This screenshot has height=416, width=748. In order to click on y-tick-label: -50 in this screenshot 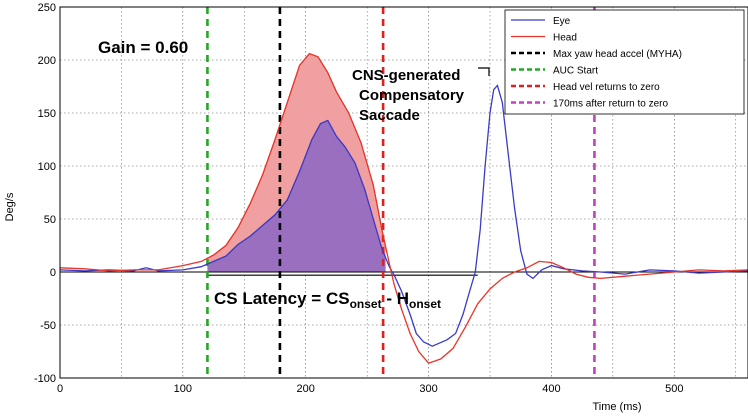, I will do `click(48, 326)`.